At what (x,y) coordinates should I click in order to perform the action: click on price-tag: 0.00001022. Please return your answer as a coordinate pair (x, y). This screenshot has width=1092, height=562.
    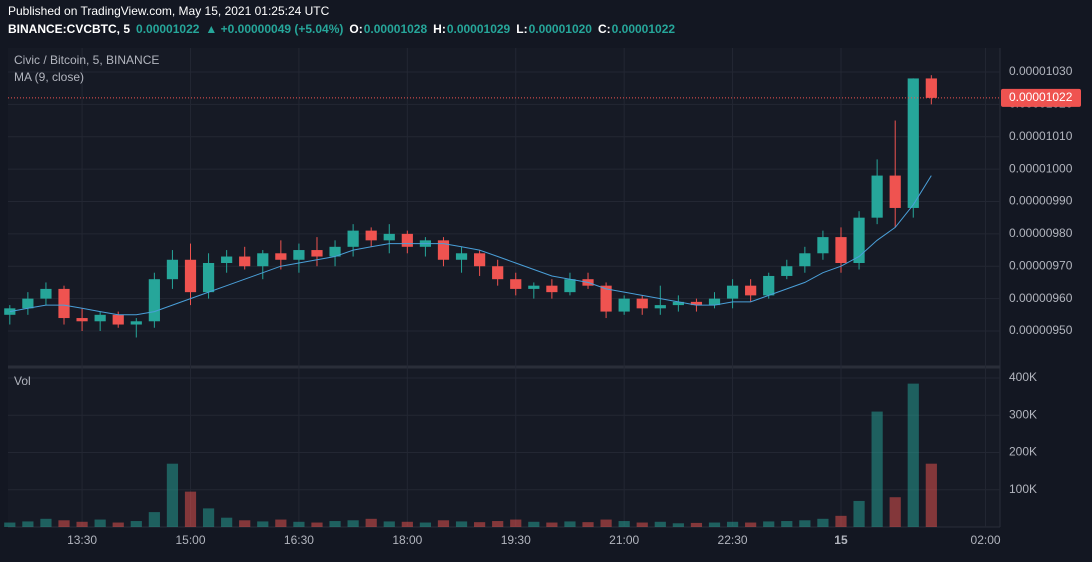
    Looking at the image, I should click on (1041, 97).